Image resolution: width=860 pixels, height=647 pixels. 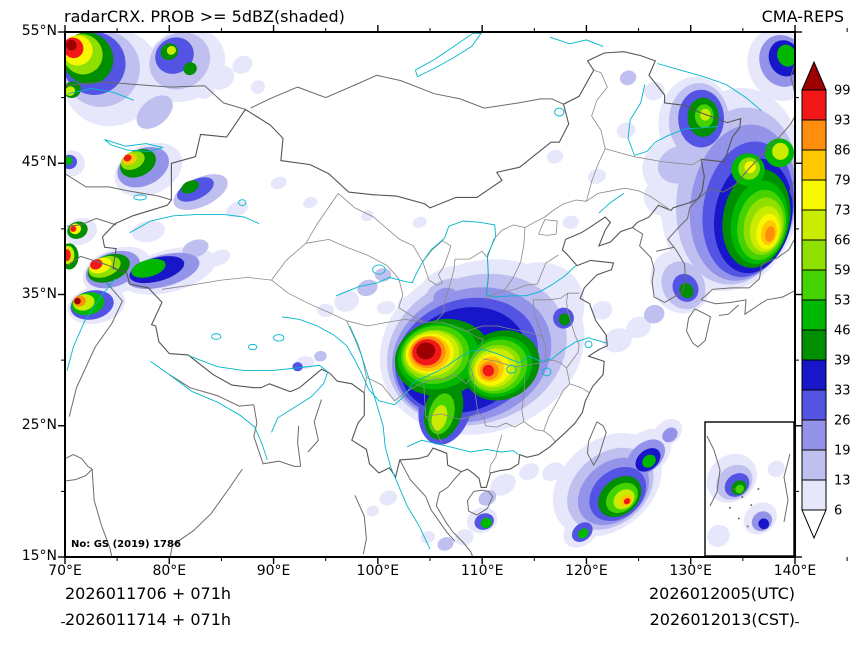 I want to click on x-tick-label: 80°E, so click(x=169, y=571).